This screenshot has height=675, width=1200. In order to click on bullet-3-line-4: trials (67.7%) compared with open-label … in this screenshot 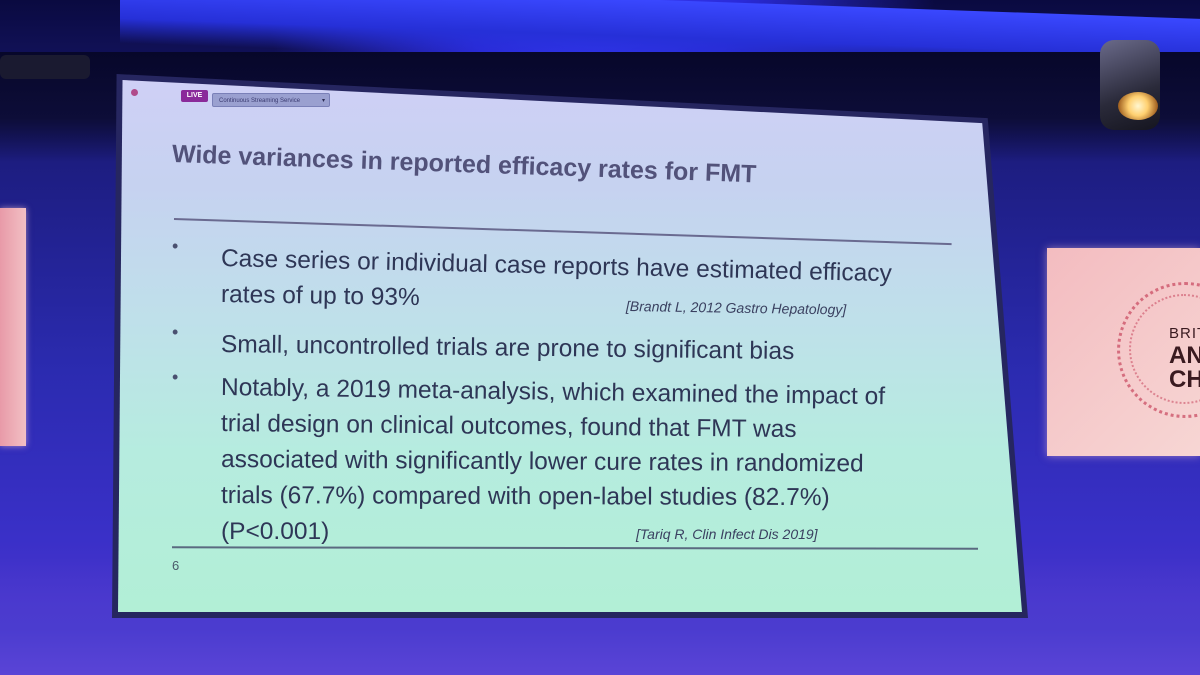, I will do `click(525, 497)`.